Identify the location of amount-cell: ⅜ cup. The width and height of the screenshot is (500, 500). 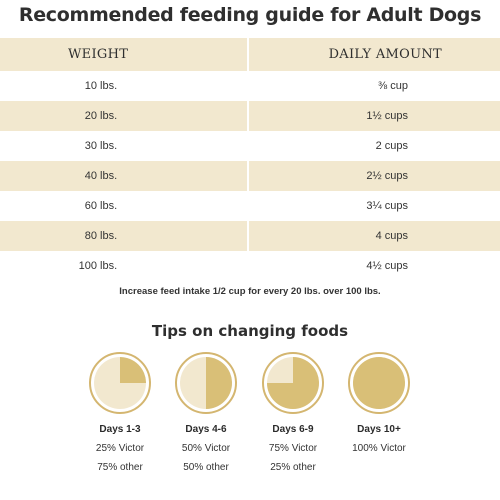
(393, 86).